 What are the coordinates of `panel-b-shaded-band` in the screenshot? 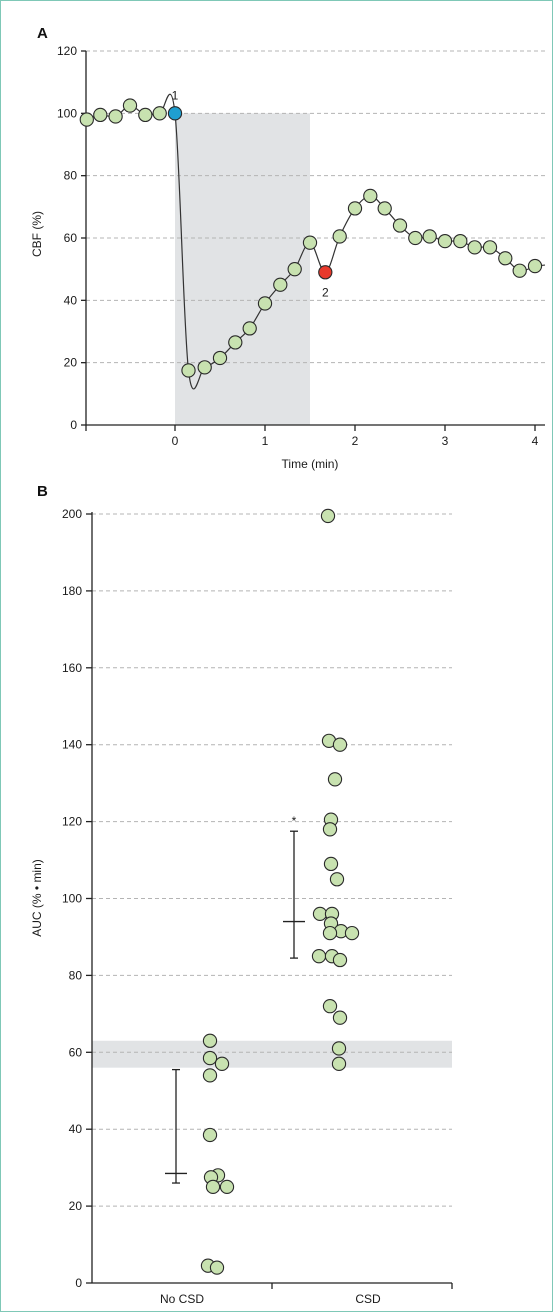 It's located at (272, 1054).